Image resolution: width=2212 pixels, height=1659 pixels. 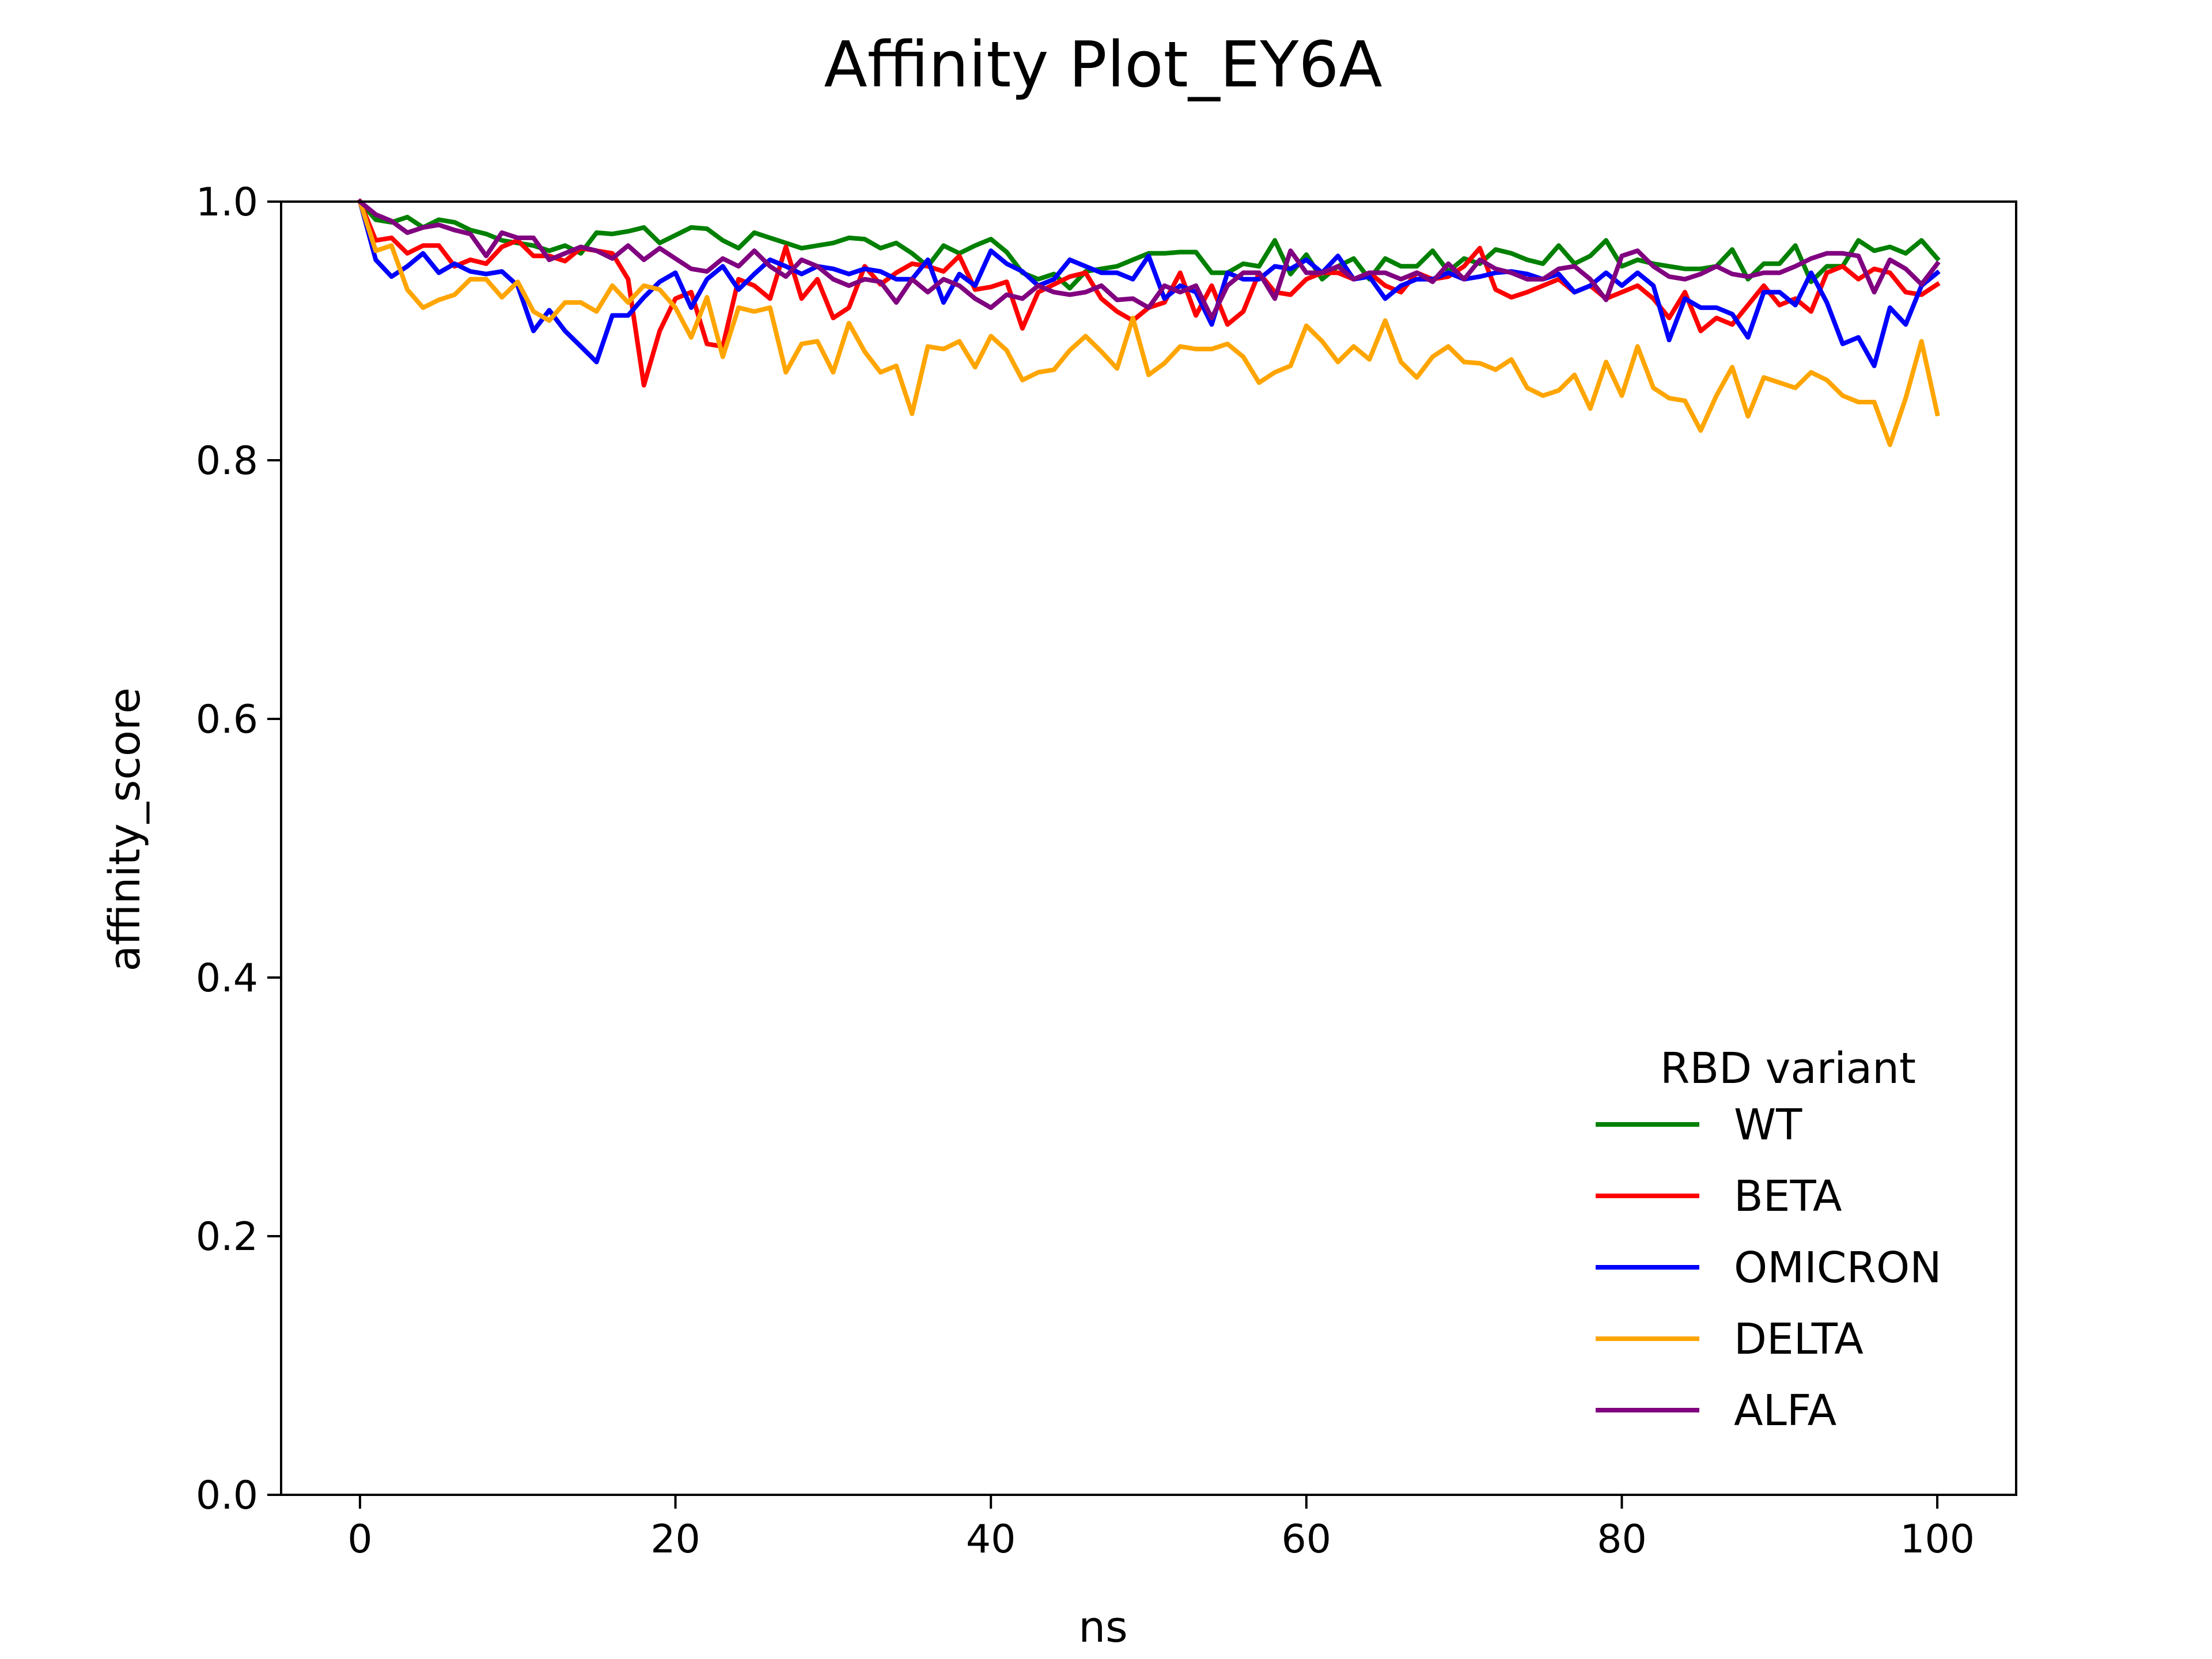 What do you see at coordinates (1798, 1339) in the screenshot?
I see `legend-label-delta: DELTA` at bounding box center [1798, 1339].